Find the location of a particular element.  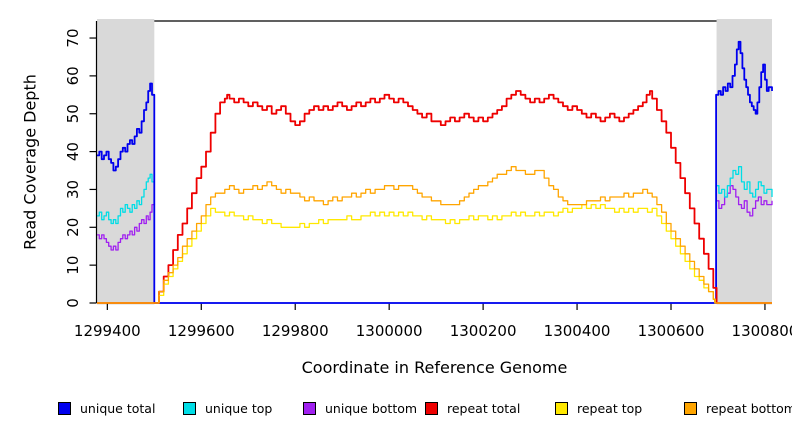

x-axis-title: Coordinate in Reference Genome is located at coordinates (434, 367).